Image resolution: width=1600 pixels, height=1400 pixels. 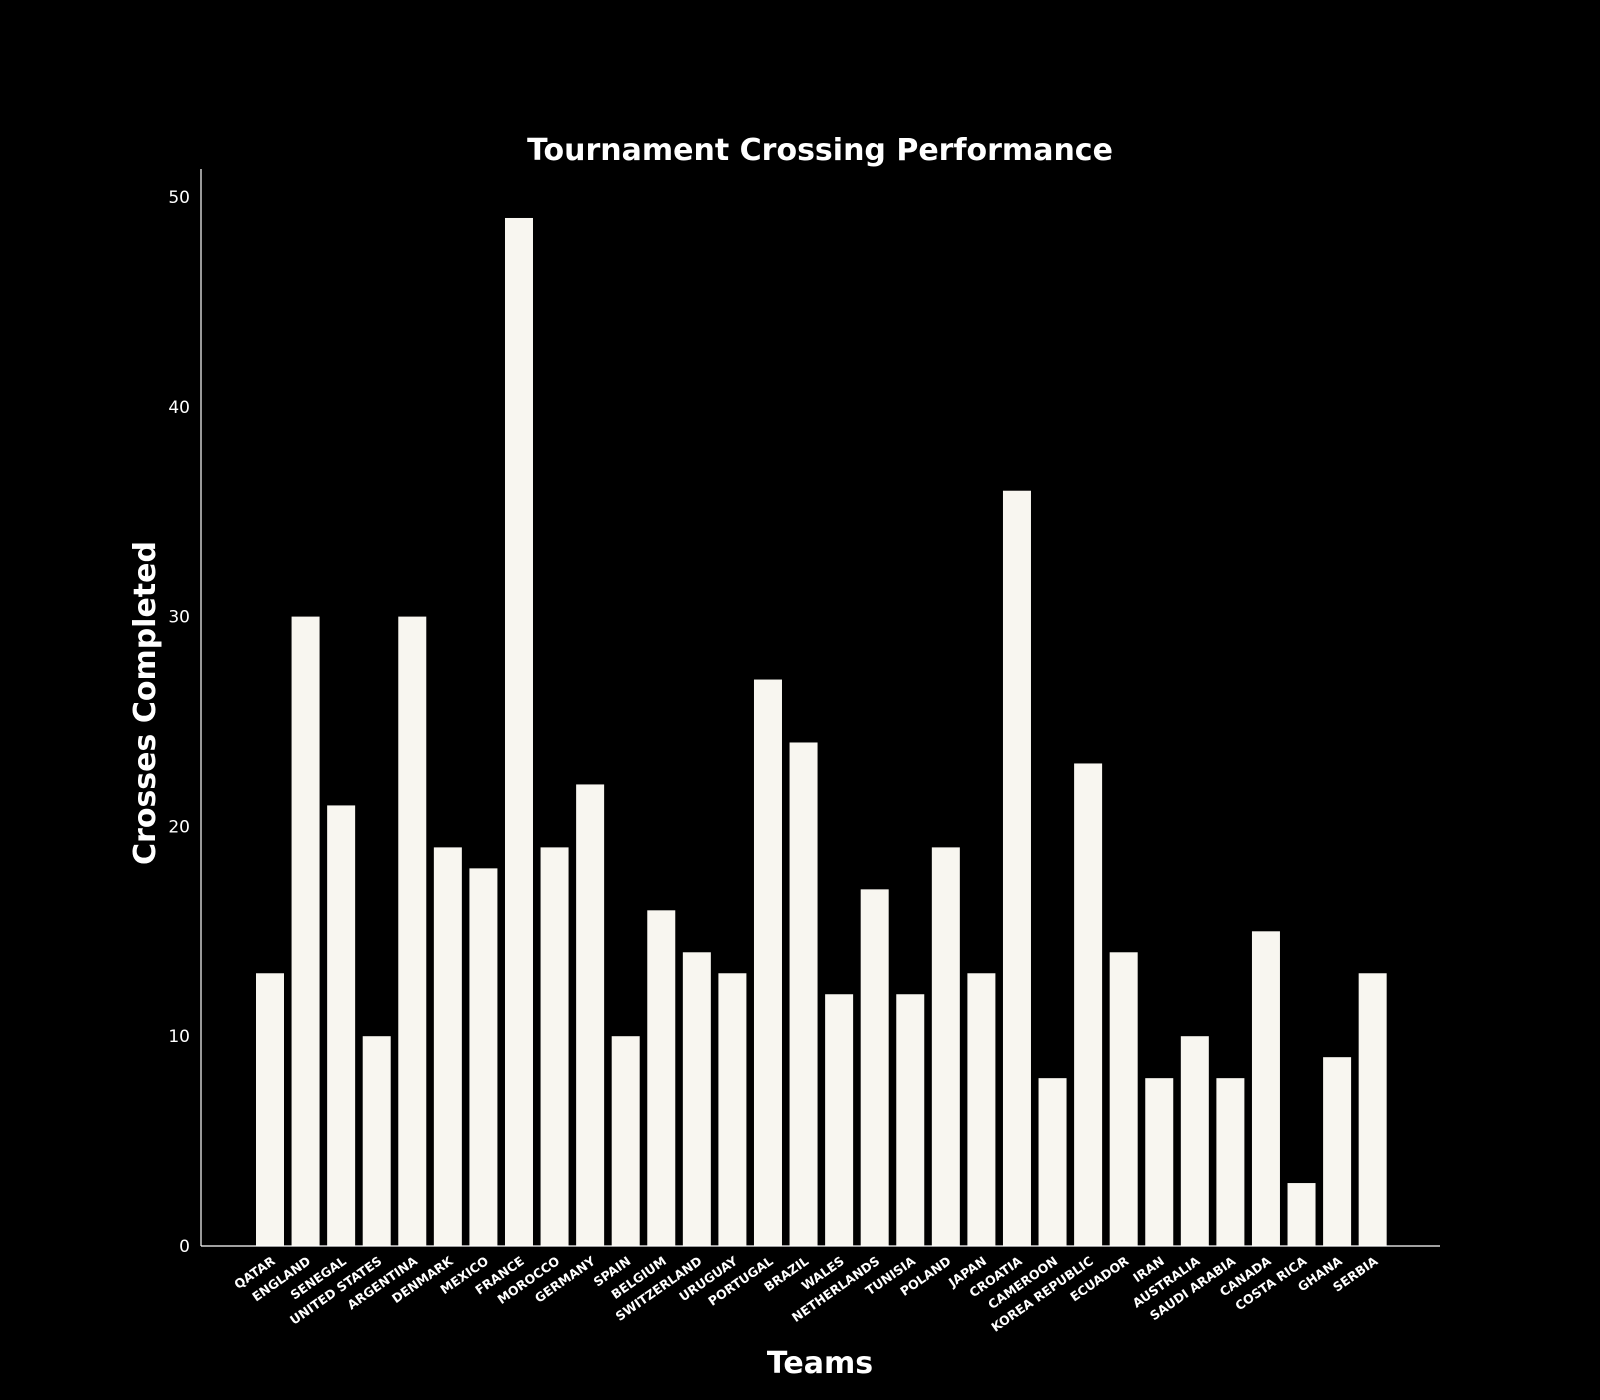 I want to click on y-tick-label: 40, so click(x=179, y=408).